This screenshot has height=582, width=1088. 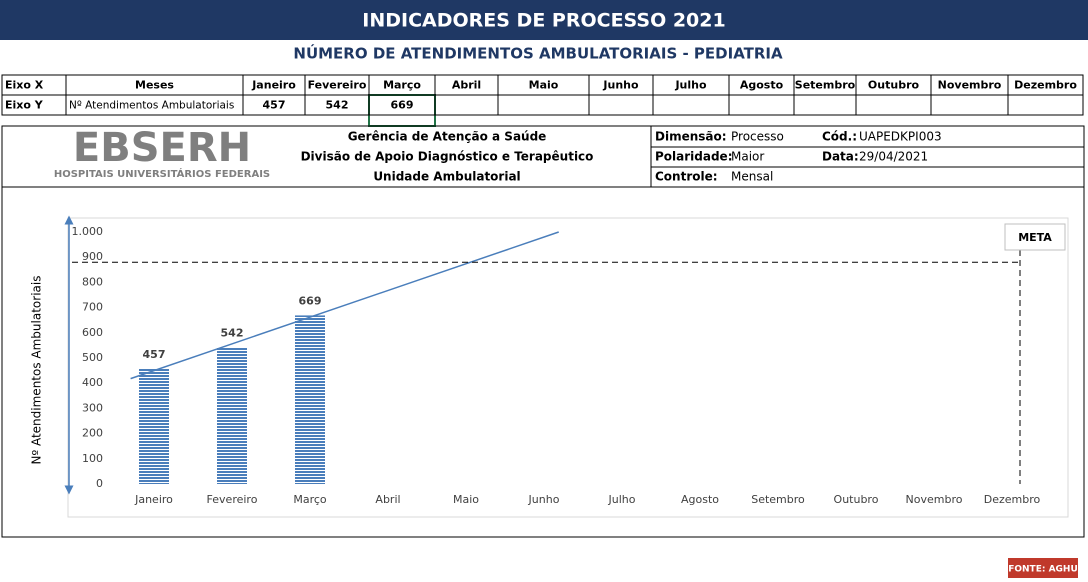 I want to click on title-banner, so click(x=544, y=20).